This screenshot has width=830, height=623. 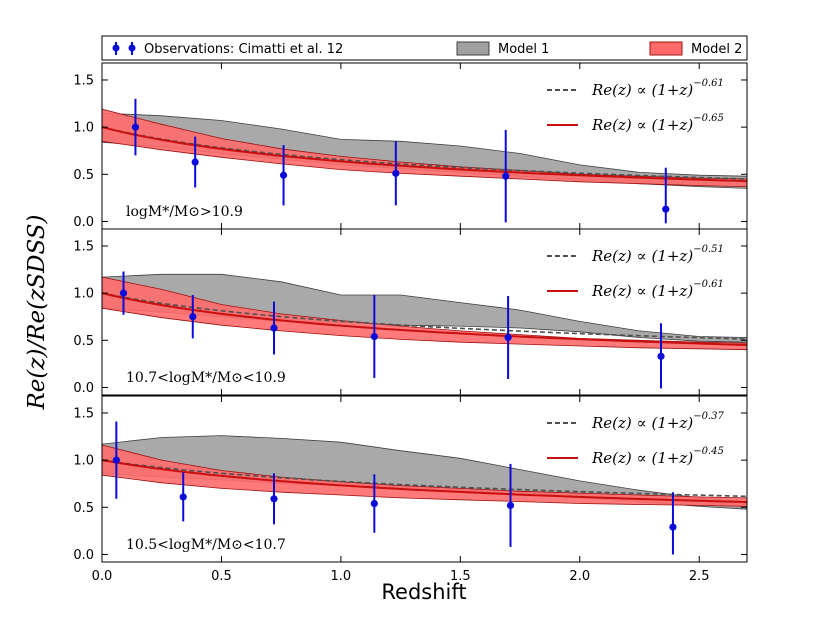 I want to click on panel-label: 10.7<logM*/M⊙<10.9, so click(x=206, y=378).